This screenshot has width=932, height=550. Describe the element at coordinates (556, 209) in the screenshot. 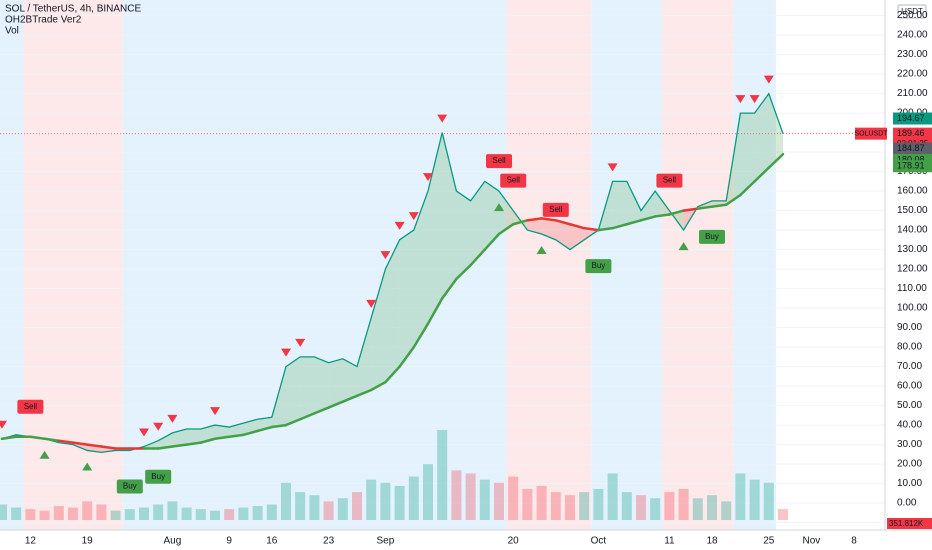

I see `signal-label: Sell` at that location.